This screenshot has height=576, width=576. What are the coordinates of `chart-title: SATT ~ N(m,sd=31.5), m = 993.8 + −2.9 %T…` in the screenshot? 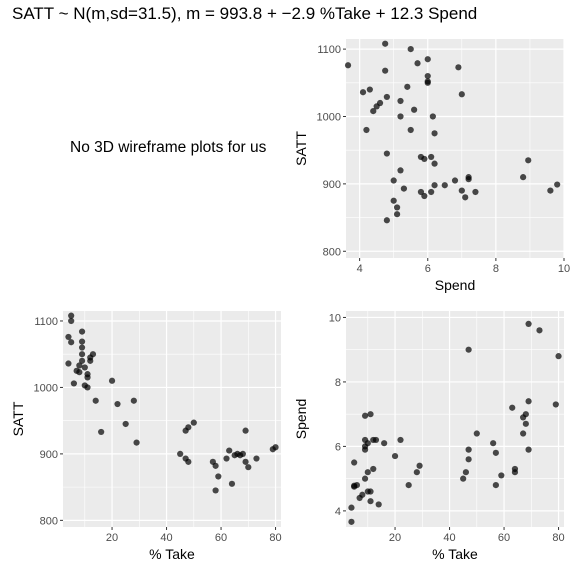 It's located at (245, 13).